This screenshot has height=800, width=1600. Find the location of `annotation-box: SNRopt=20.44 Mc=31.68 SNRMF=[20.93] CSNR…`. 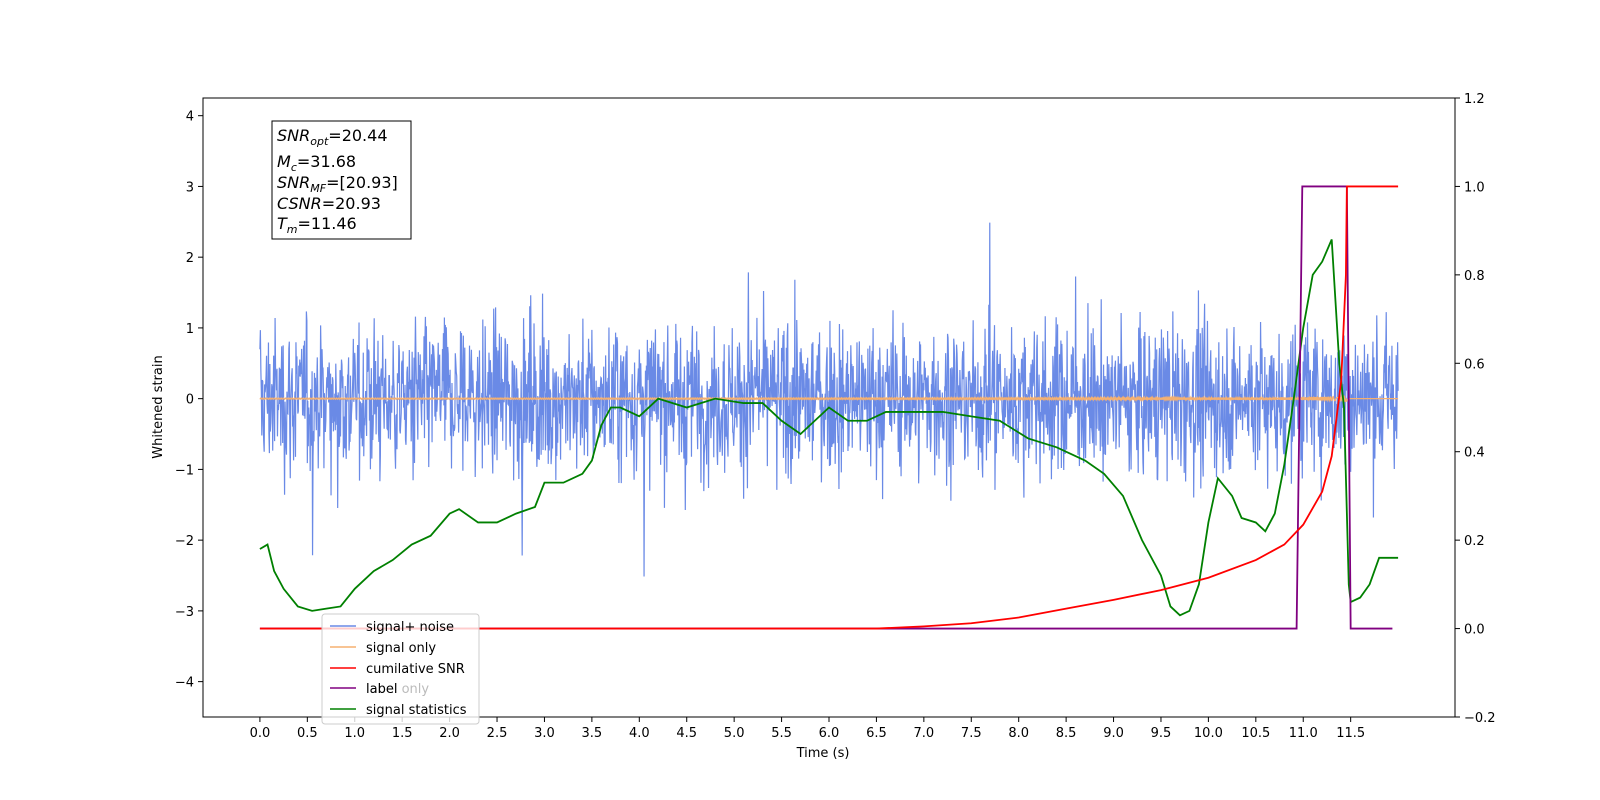

annotation-box: SNRopt=20.44 Mc=31.68 SNRMF=[20.93] CSNR… is located at coordinates (341, 180).